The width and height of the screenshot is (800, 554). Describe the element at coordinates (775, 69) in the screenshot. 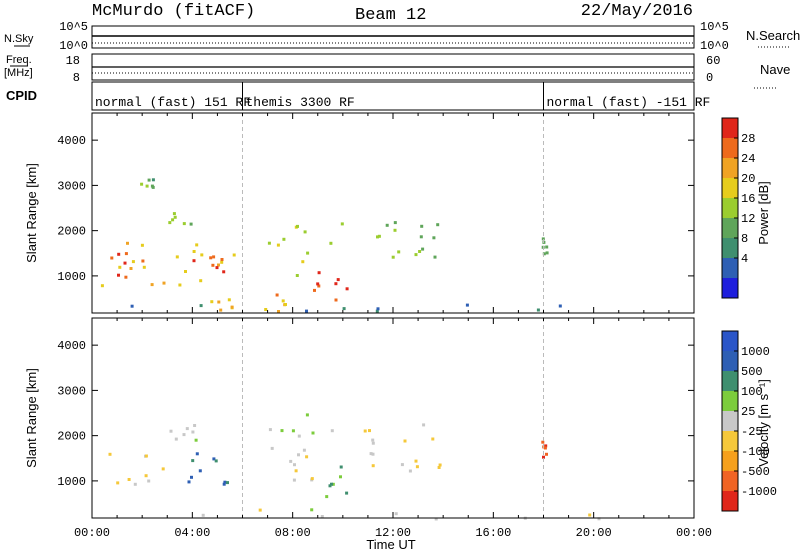

I see `nave-label: Nave` at that location.